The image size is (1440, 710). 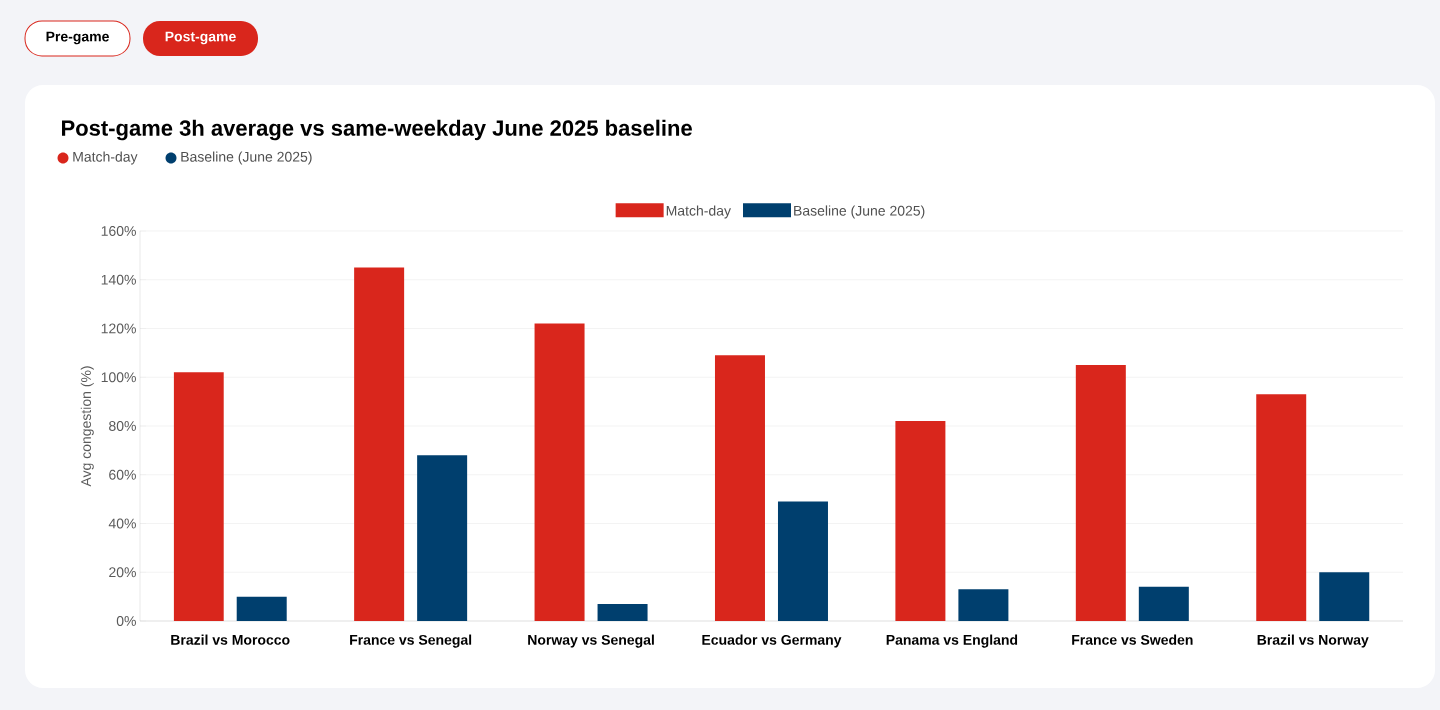 What do you see at coordinates (122, 523) in the screenshot?
I see `y-tick-label: 40%` at bounding box center [122, 523].